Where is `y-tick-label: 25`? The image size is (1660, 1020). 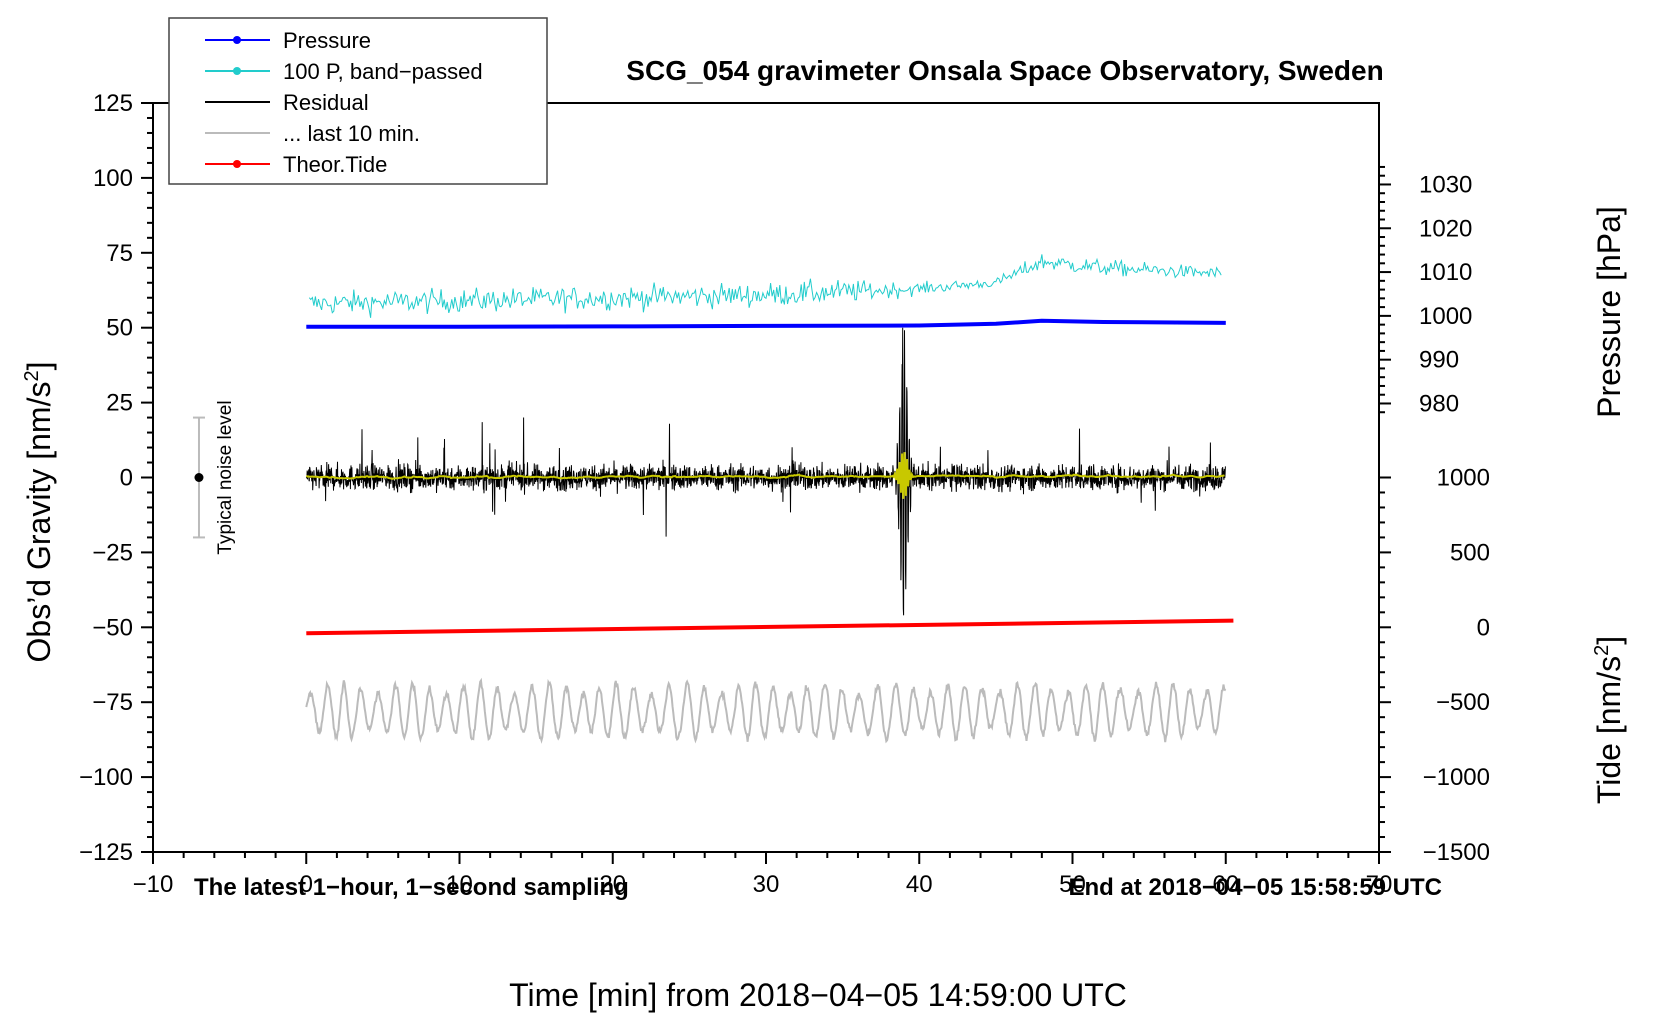 y-tick-label: 25 is located at coordinates (119, 403).